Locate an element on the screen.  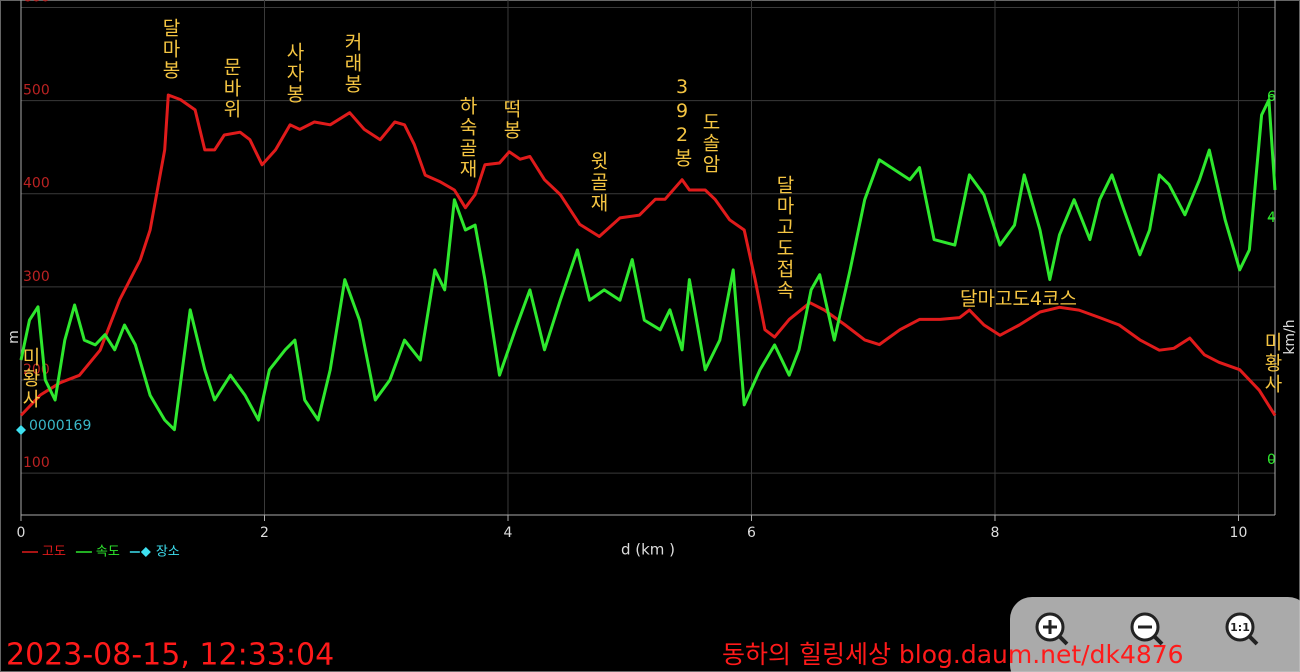
zoom-reset-button: 1:1 is located at coordinates (1242, 629).